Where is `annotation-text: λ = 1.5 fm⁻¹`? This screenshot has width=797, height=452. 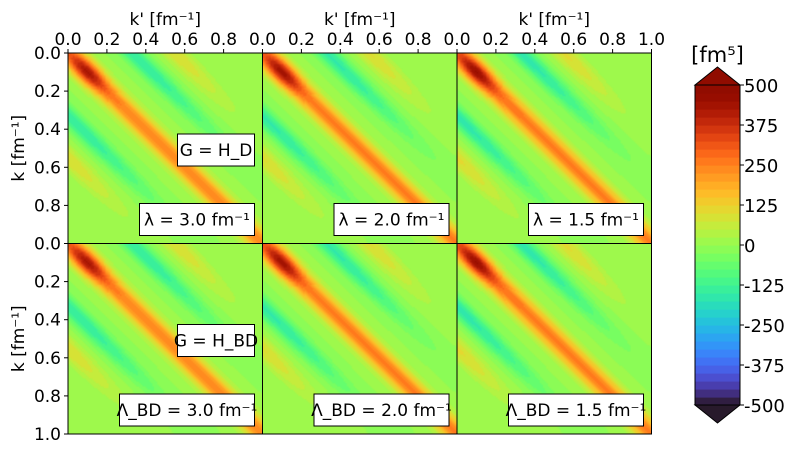
annotation-text: λ = 1.5 fm⁻¹ is located at coordinates (586, 221).